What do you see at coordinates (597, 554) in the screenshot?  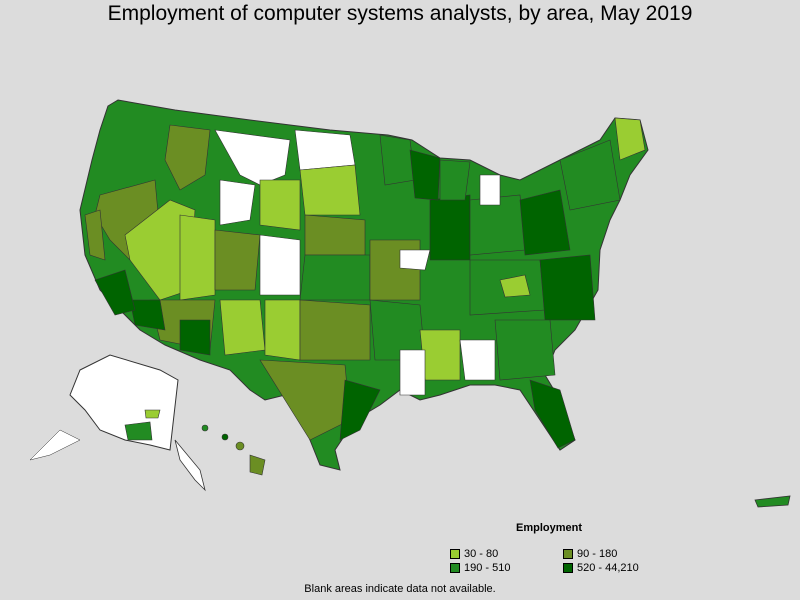 I see `legend-label-2: 90 - 180` at bounding box center [597, 554].